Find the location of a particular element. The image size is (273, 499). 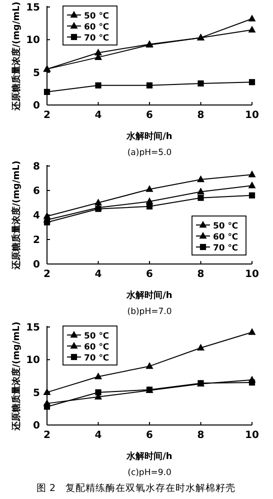

text: (b)pH=7.0 is located at coordinates (149, 312).